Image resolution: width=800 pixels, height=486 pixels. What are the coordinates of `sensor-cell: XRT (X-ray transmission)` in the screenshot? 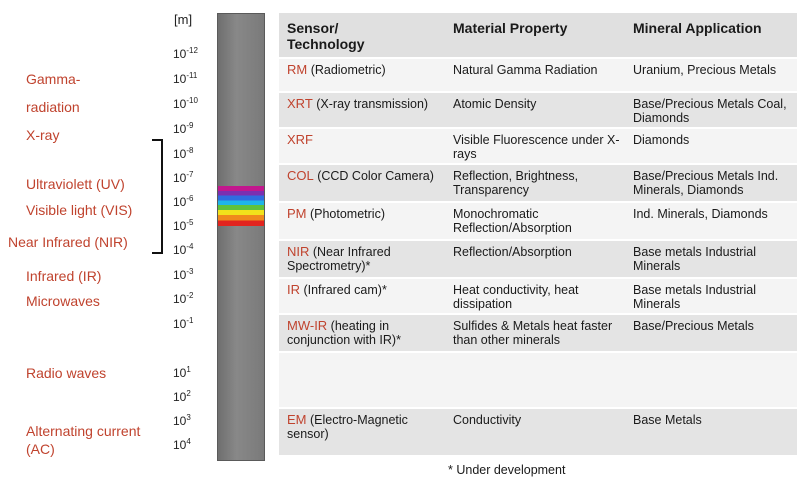 It's located at (367, 104).